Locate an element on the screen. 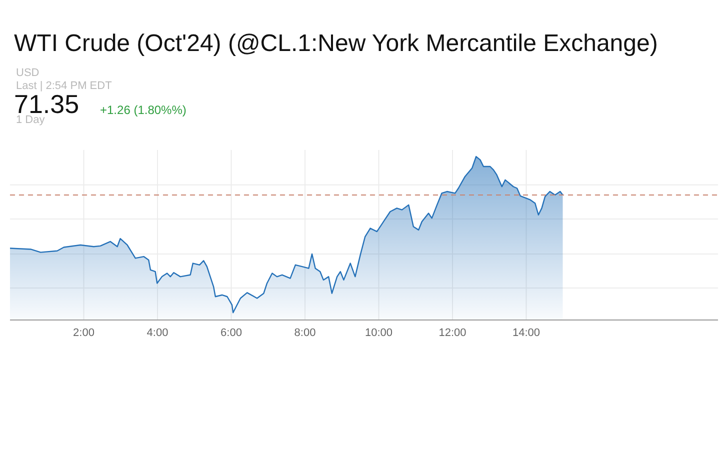 The image size is (720, 450). text: USD is located at coordinates (28, 73).